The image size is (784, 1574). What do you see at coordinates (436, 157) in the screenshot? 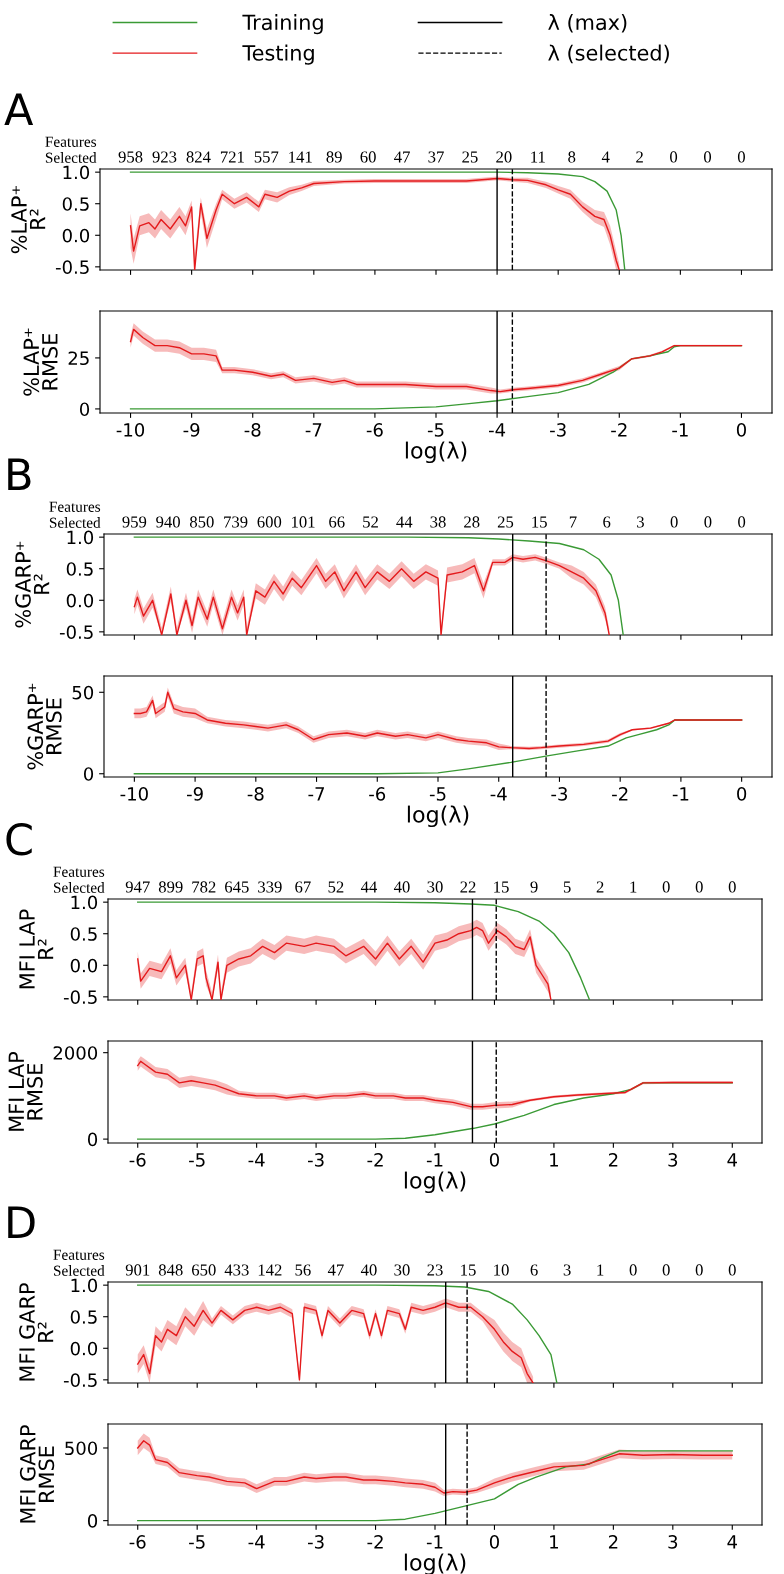
I see `text: 37` at bounding box center [436, 157].